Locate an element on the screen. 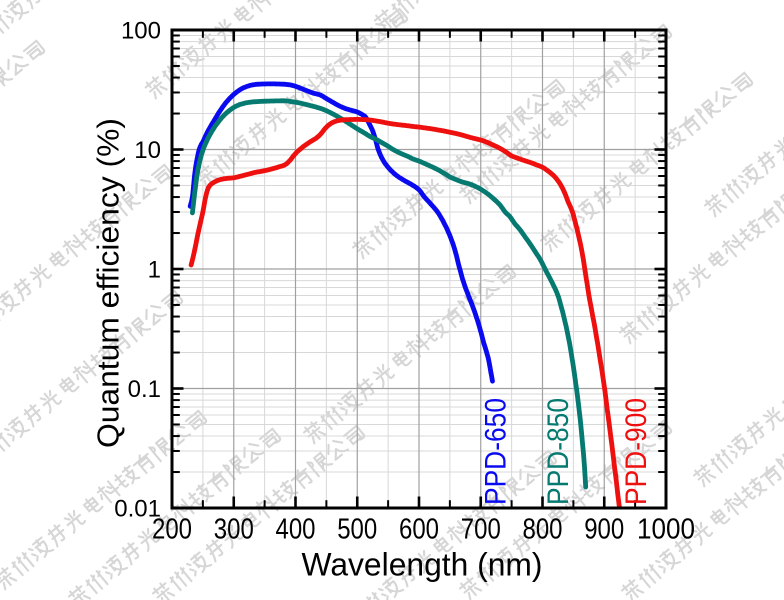 The width and height of the screenshot is (784, 600). svg-text: 1000 is located at coordinates (666, 530).